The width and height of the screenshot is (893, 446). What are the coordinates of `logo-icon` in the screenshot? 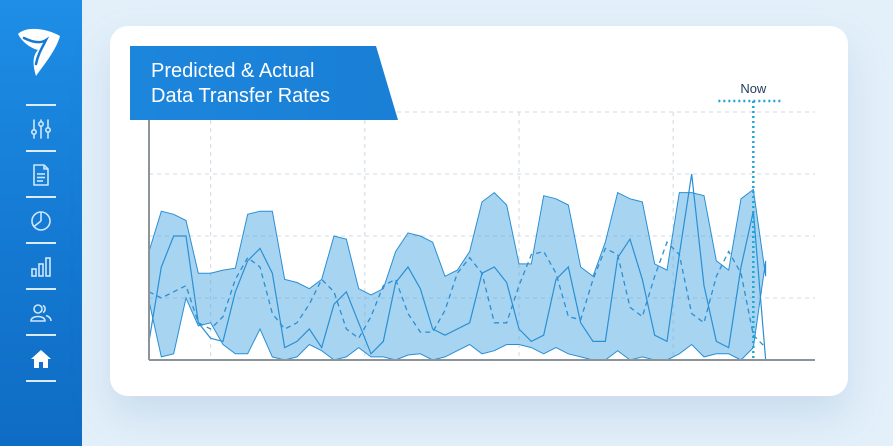 It's located at (39, 52).